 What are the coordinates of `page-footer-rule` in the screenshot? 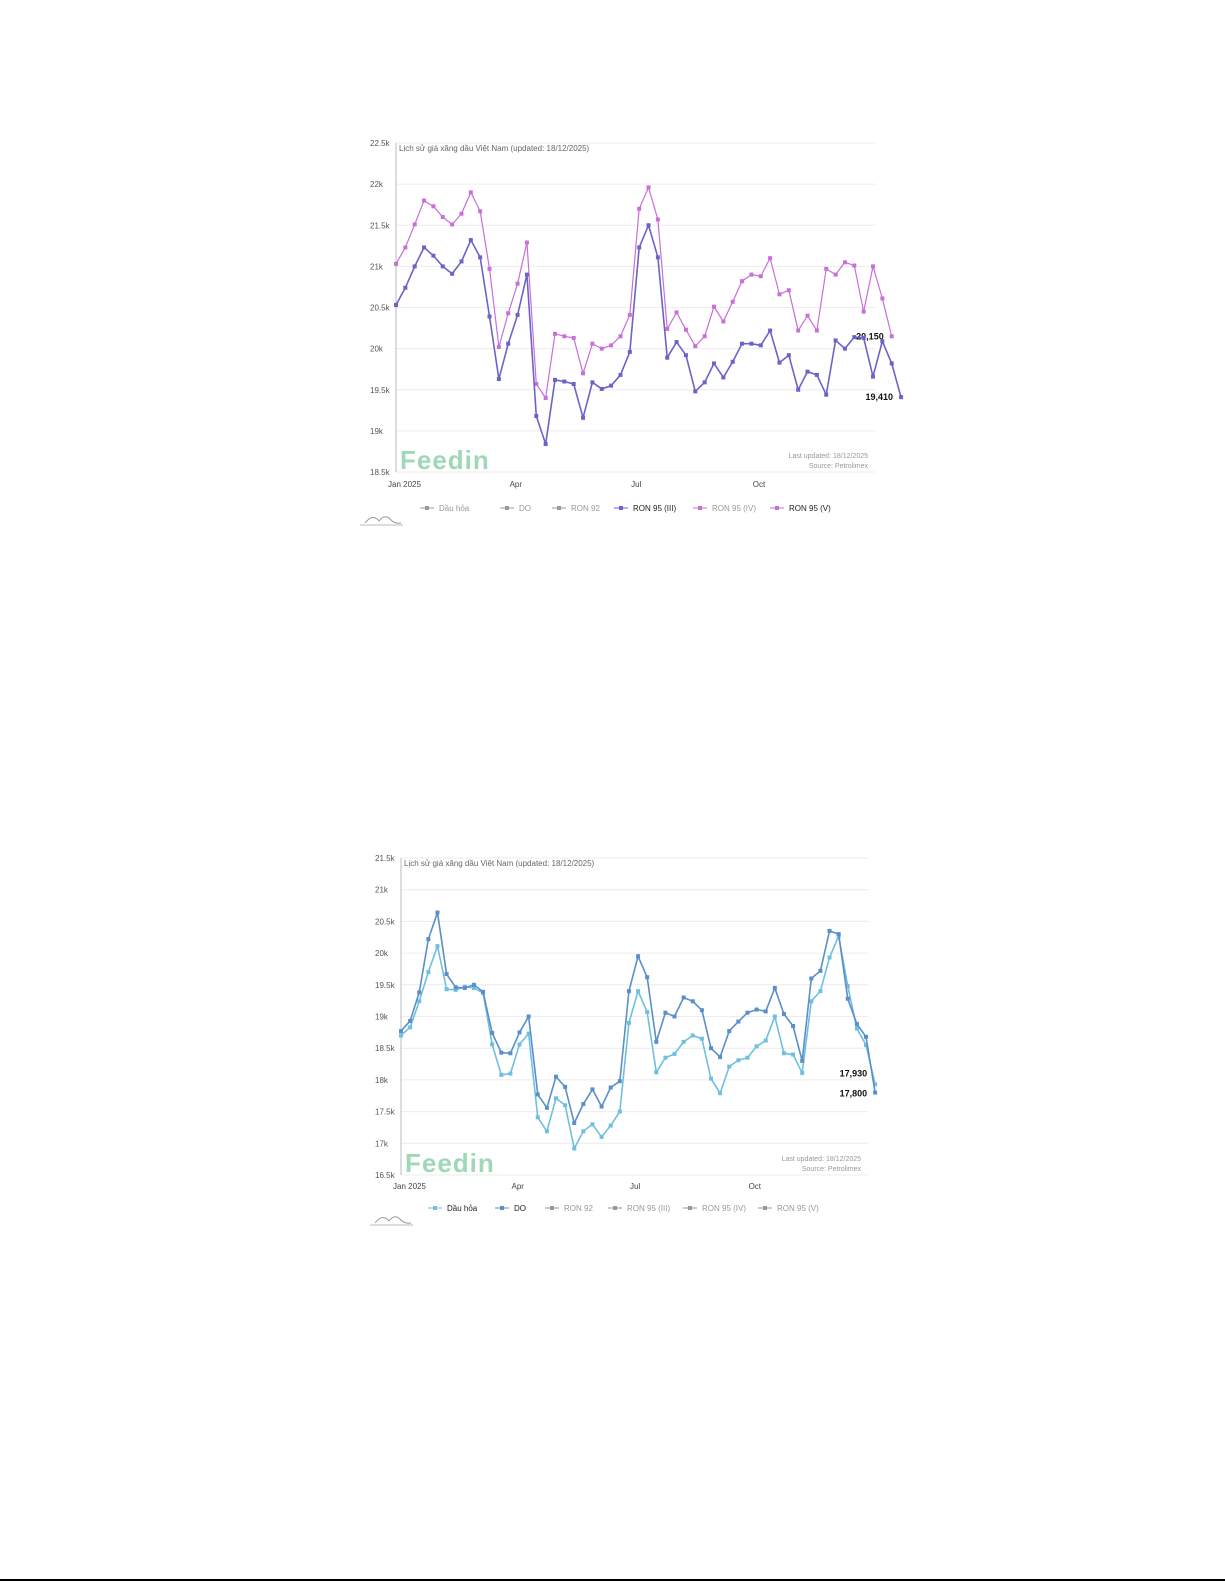 It's located at (612, 1580).